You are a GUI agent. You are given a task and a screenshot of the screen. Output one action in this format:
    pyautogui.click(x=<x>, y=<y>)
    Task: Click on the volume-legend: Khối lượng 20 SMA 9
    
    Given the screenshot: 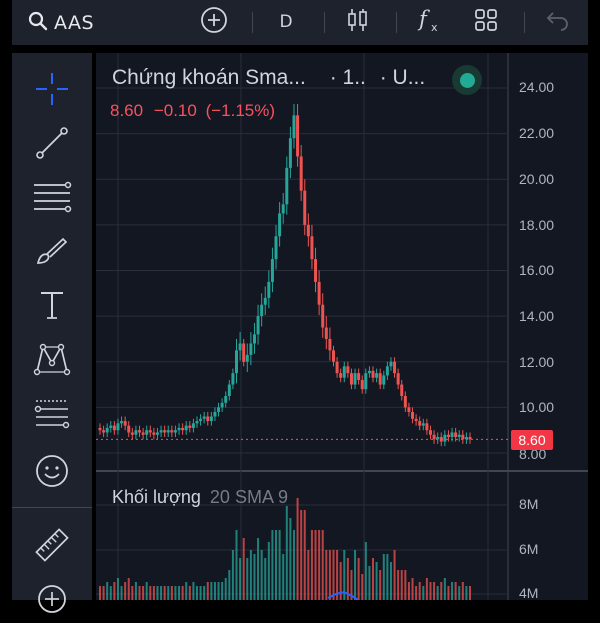 What is the action you would take?
    pyautogui.click(x=200, y=497)
    